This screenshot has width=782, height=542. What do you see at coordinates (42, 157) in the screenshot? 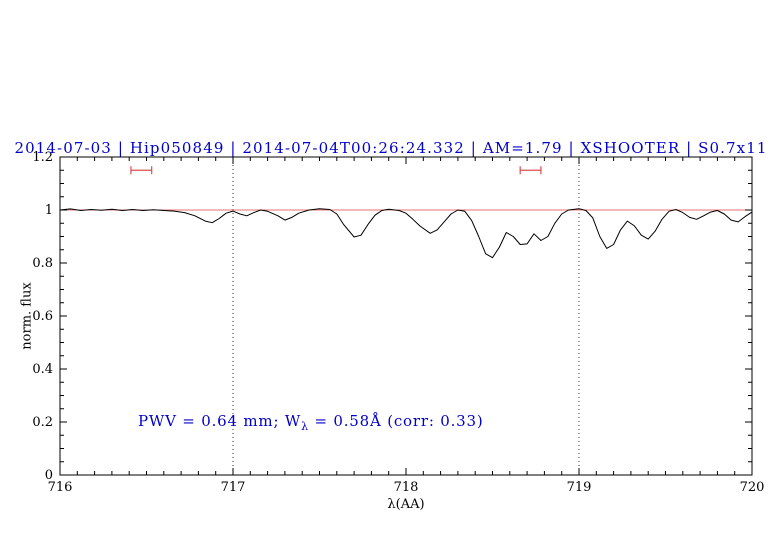
I see `y-tick-label: 1.2` at bounding box center [42, 157].